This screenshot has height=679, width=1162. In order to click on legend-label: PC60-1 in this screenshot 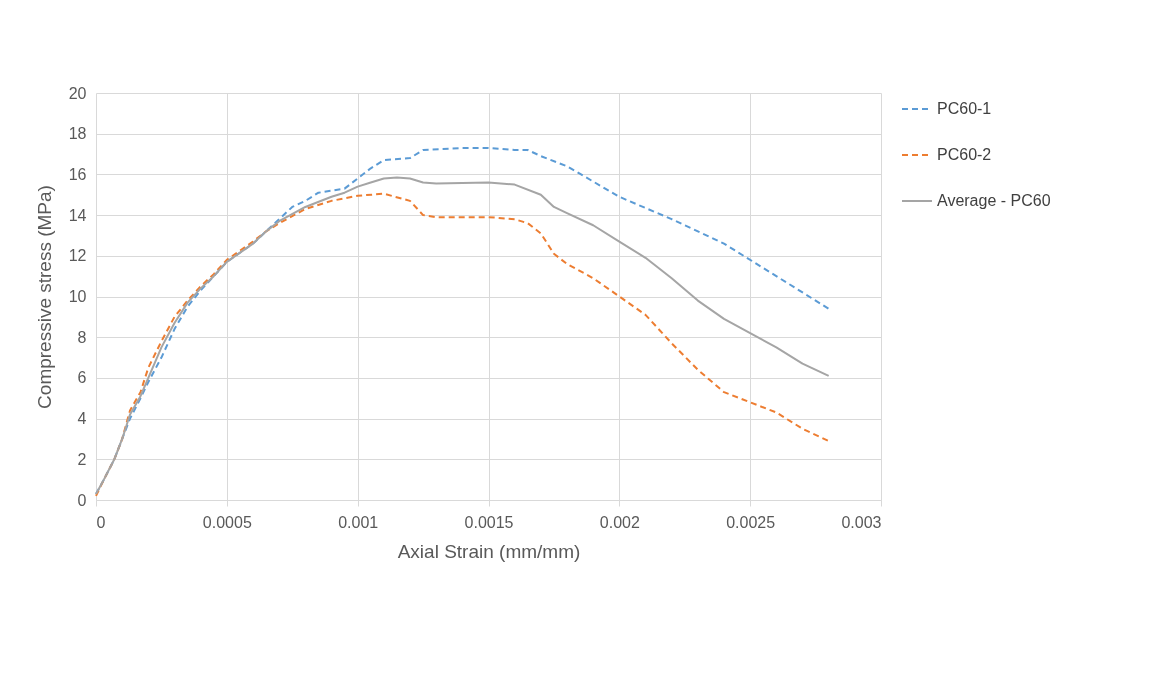, I will do `click(964, 108)`.